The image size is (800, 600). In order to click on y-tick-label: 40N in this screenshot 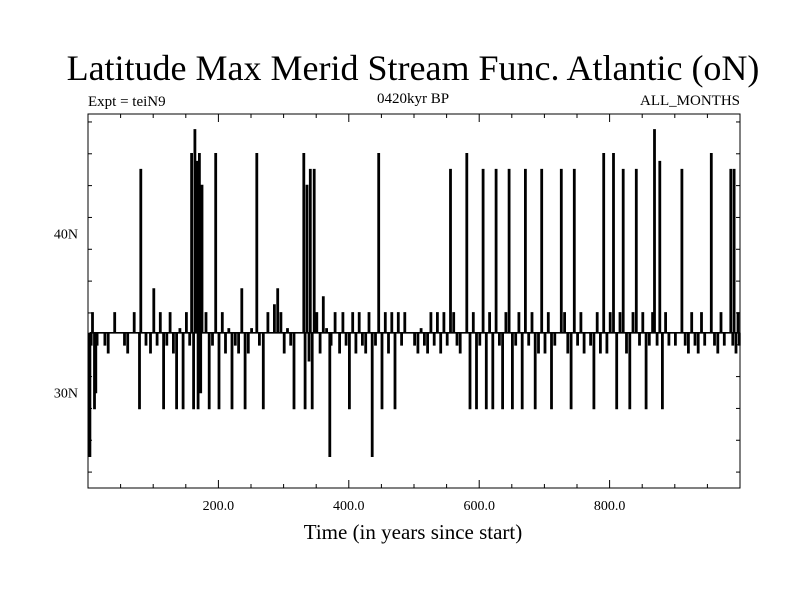, I will do `click(66, 234)`.